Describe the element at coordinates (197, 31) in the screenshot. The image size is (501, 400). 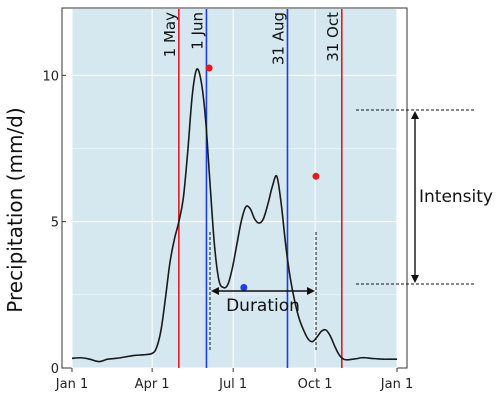
I see `vline-label: 1 Jun` at that location.